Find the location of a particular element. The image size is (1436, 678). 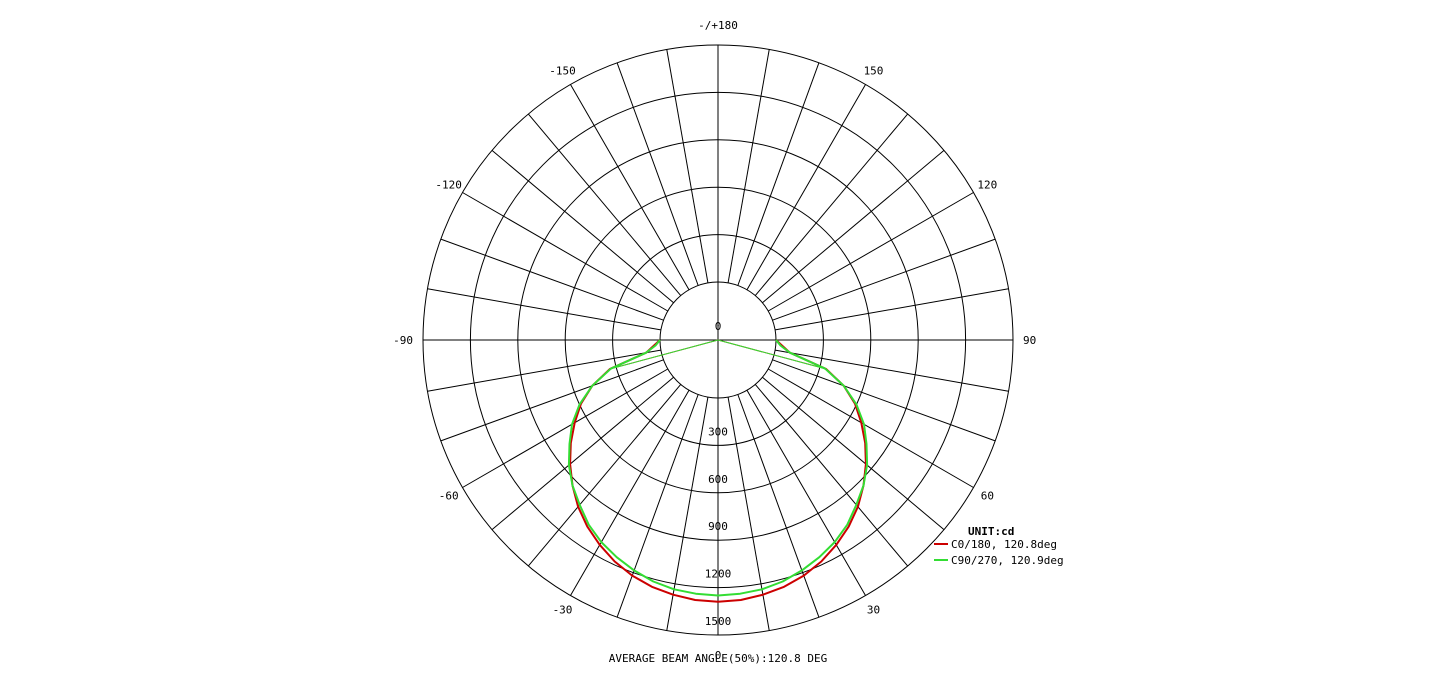

angle-label: -120 is located at coordinates (448, 185).